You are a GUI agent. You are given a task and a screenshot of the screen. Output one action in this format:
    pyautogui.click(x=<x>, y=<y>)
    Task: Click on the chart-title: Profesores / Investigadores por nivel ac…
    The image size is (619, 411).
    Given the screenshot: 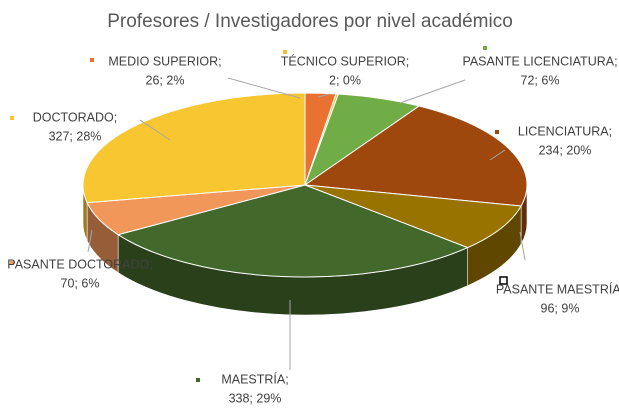 What is the action you would take?
    pyautogui.click(x=310, y=21)
    